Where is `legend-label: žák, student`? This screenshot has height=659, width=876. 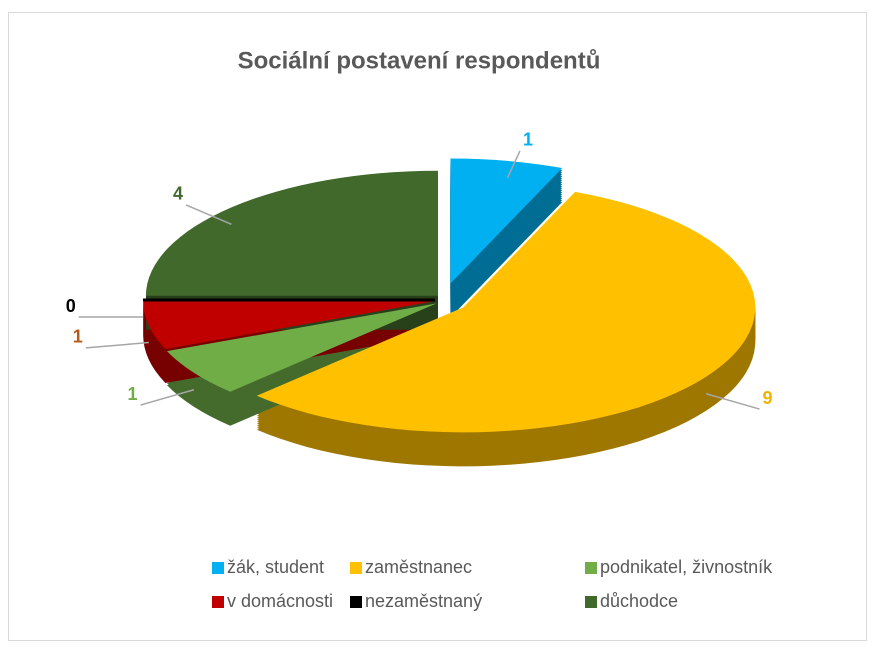
legend-label: žák, student is located at coordinates (275, 567).